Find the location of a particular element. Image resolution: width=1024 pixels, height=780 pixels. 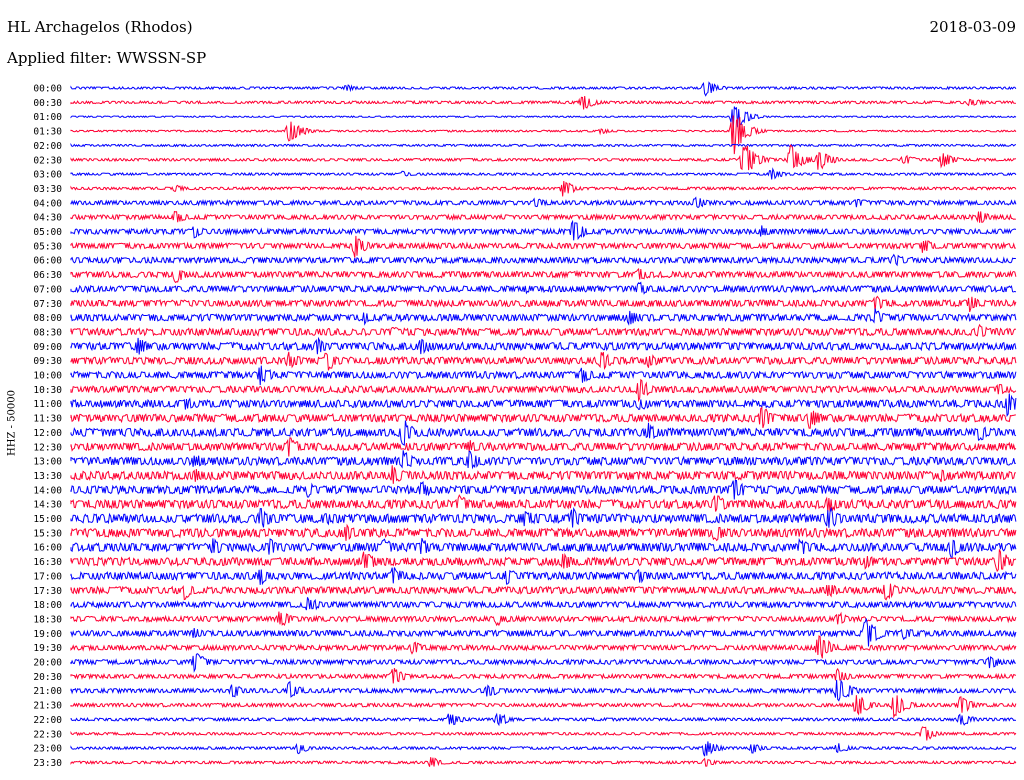

row-time-label: 05:30 is located at coordinates (47, 246).